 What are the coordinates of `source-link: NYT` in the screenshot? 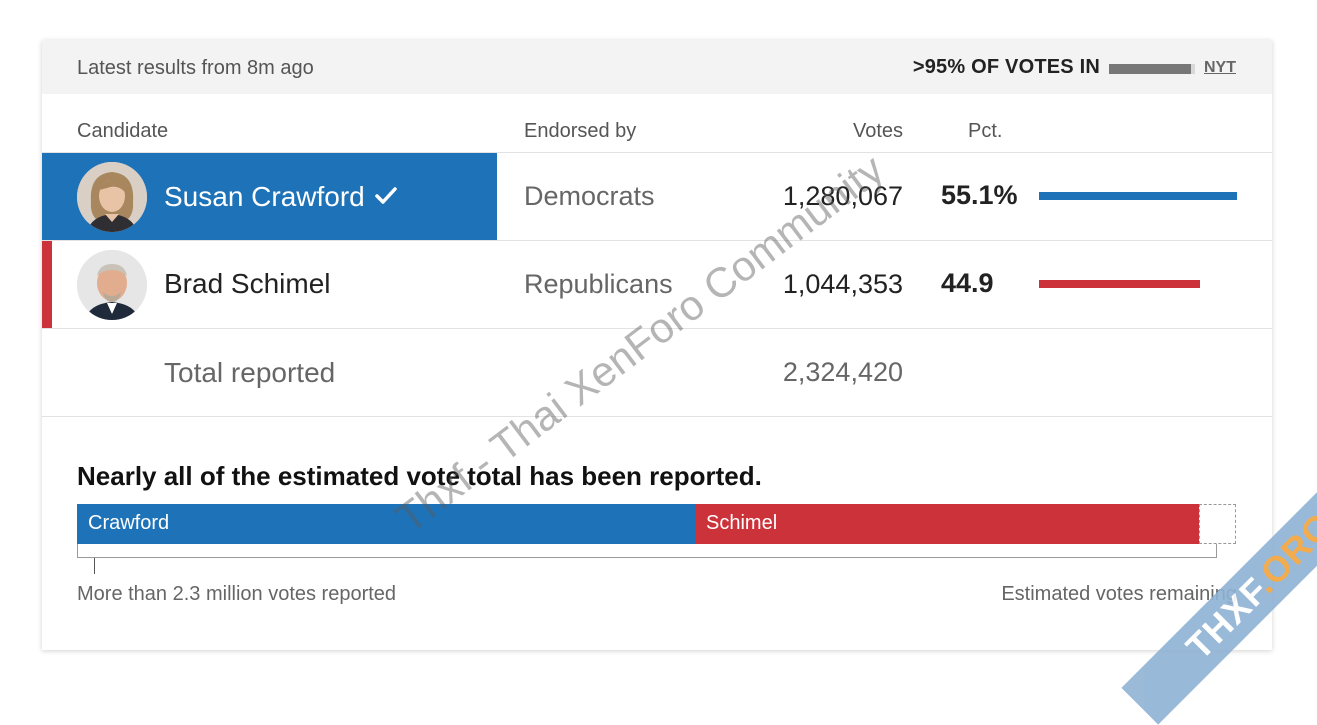 It's located at (1220, 67).